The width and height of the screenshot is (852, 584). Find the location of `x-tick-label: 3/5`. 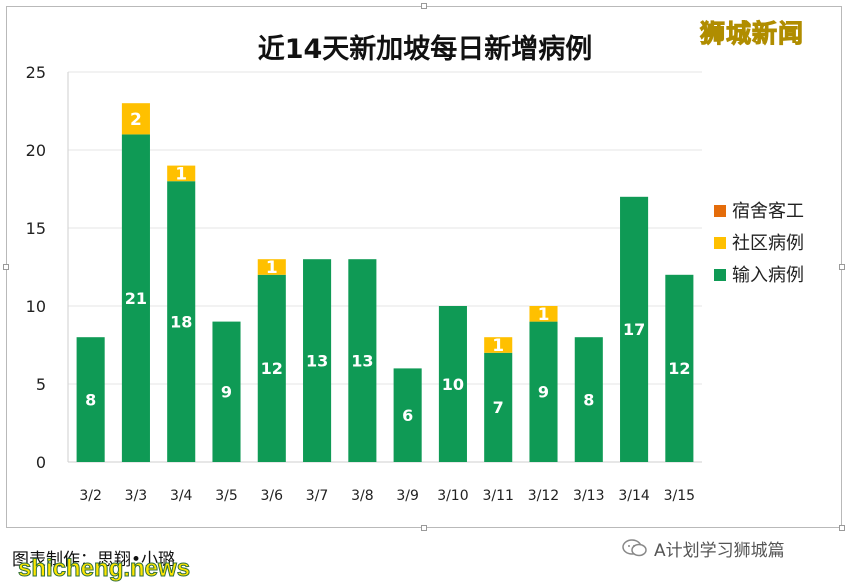

x-tick-label: 3/5 is located at coordinates (226, 496).